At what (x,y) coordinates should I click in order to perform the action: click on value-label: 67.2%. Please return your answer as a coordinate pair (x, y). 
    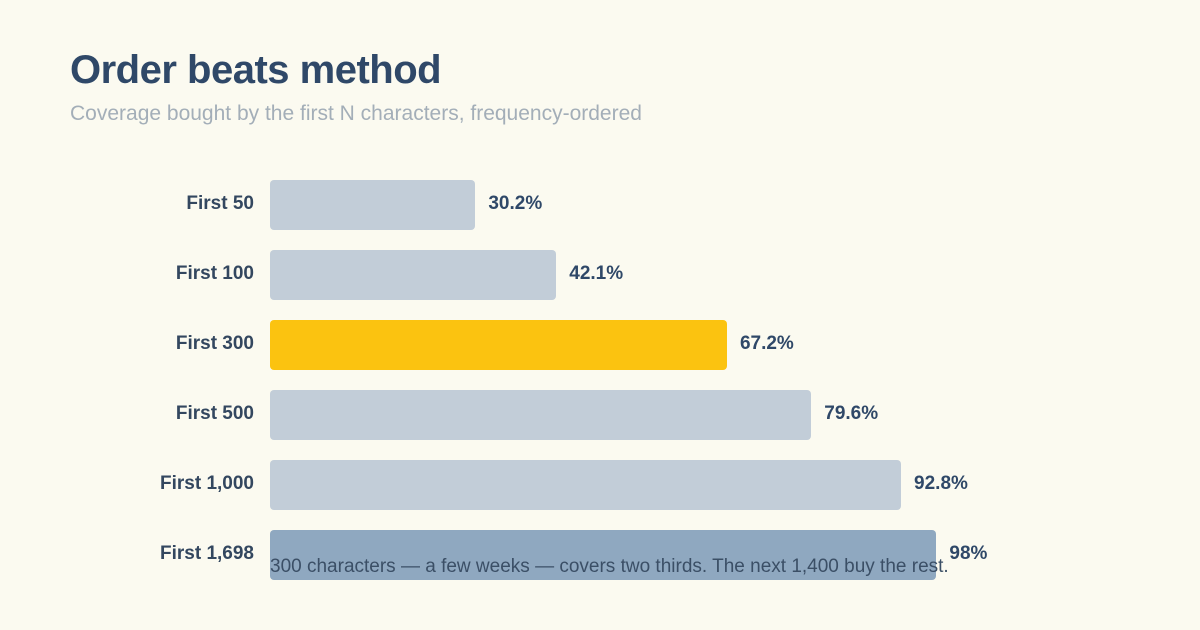
    Looking at the image, I should click on (766, 343).